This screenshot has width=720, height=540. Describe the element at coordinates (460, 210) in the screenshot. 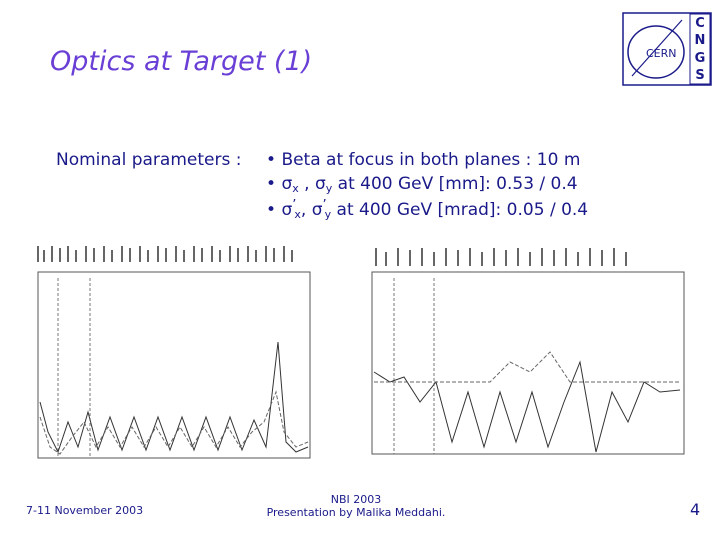

I see `bullet-text: at 400 GeV [mrad]: 0.05 / 0.4` at that location.